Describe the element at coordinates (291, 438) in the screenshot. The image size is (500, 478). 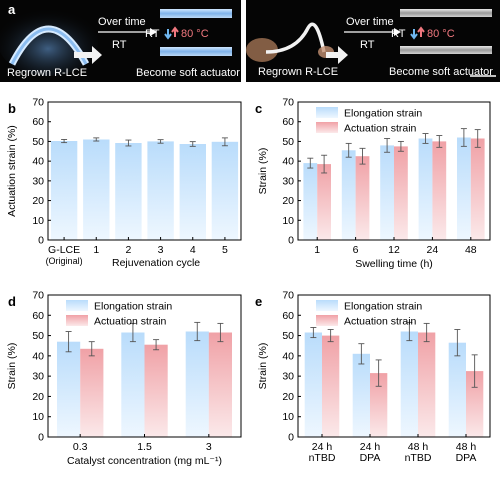
I see `y-tick-label-e: 0` at that location.